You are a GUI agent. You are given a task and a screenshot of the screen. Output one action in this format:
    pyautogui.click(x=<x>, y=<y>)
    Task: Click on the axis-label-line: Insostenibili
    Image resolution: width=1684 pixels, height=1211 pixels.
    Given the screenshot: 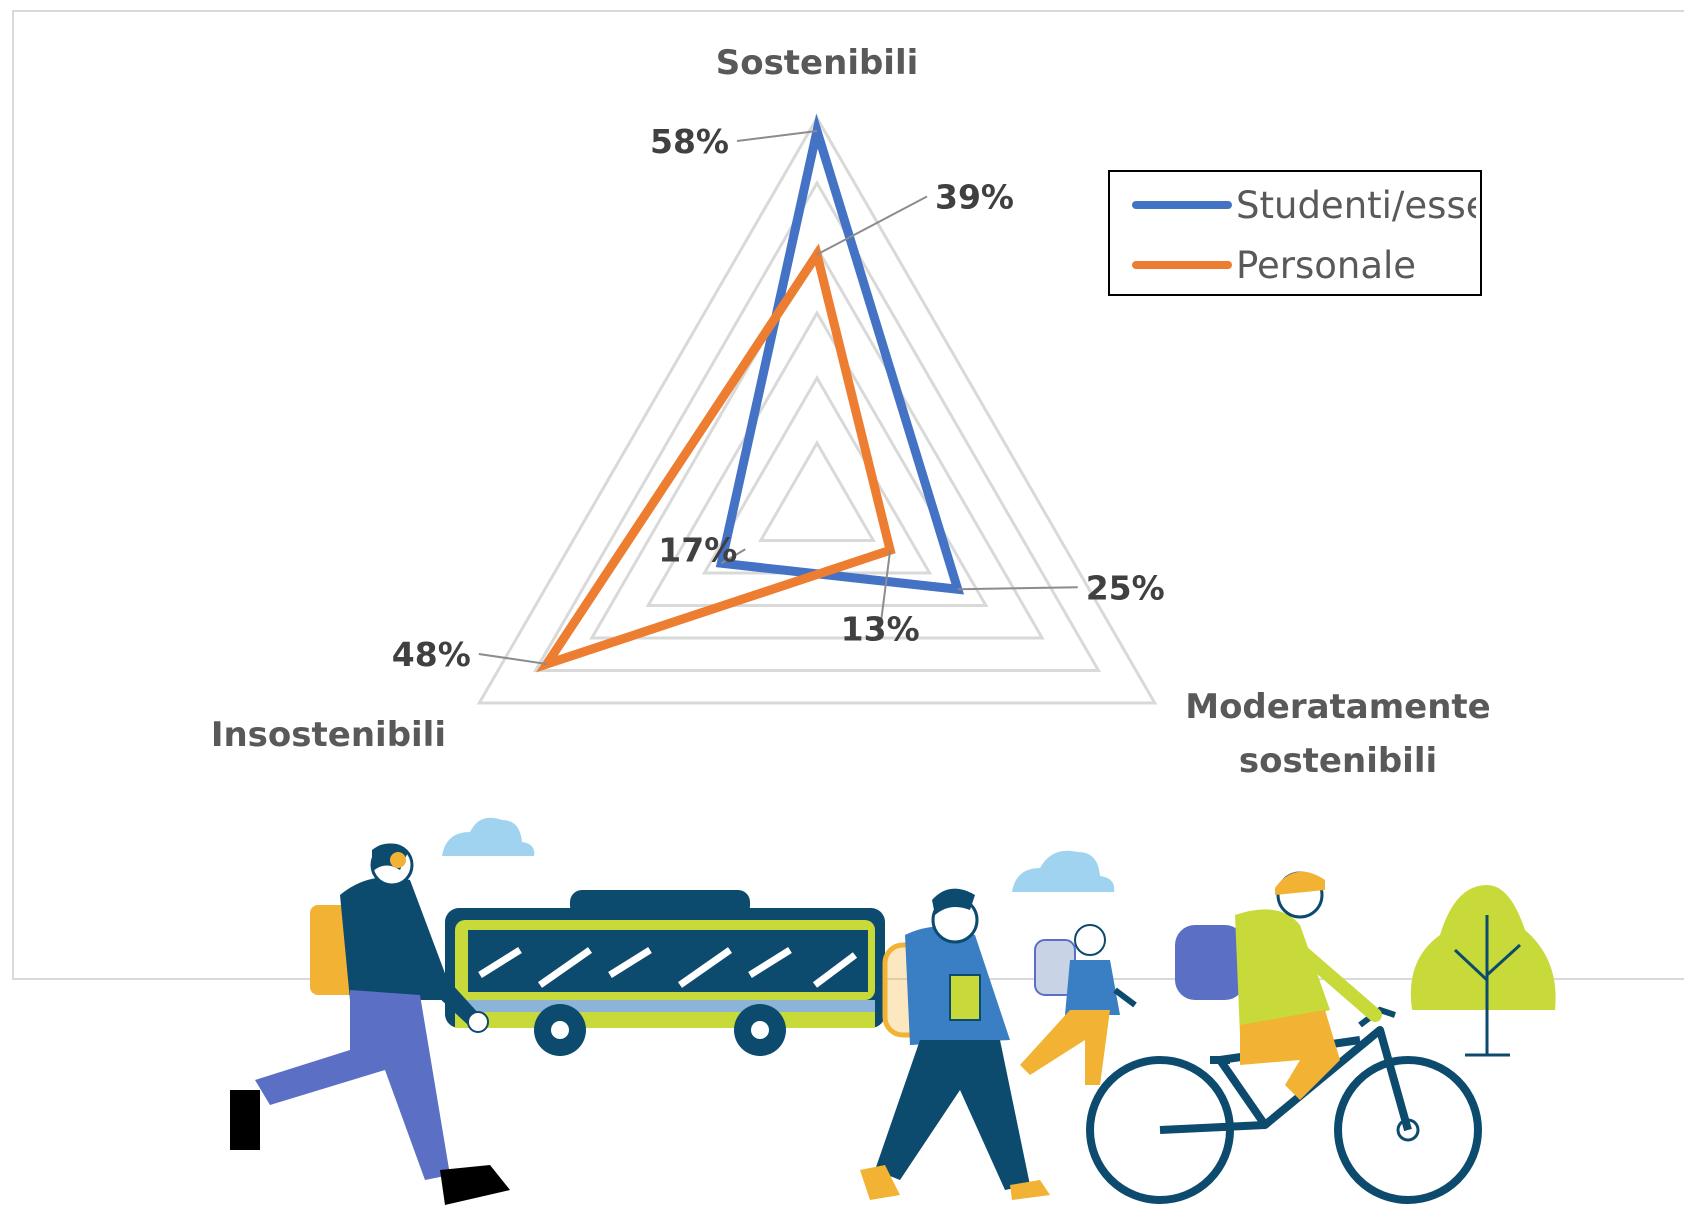 What is the action you would take?
    pyautogui.click(x=328, y=735)
    